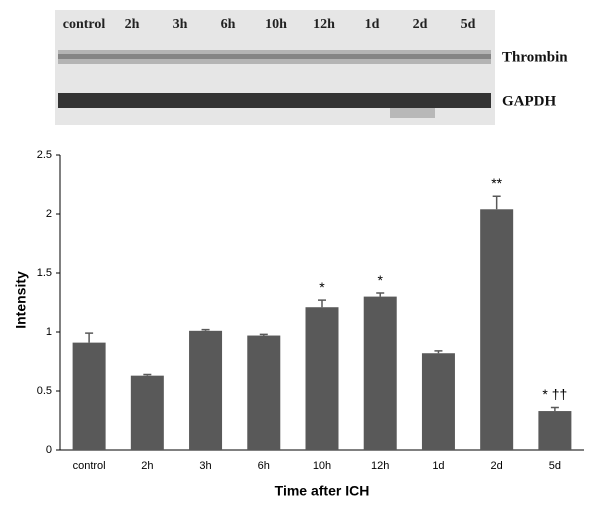 Image resolution: width=600 pixels, height=506 pixels. What do you see at coordinates (468, 24) in the screenshot?
I see `lane-label: 5d` at bounding box center [468, 24].